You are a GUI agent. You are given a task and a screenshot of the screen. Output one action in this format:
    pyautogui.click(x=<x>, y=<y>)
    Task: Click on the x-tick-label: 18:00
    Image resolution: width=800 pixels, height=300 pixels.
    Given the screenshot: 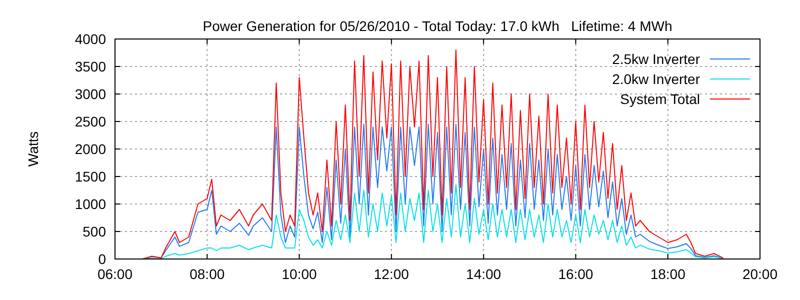 What is the action you would take?
    pyautogui.click(x=668, y=274)
    